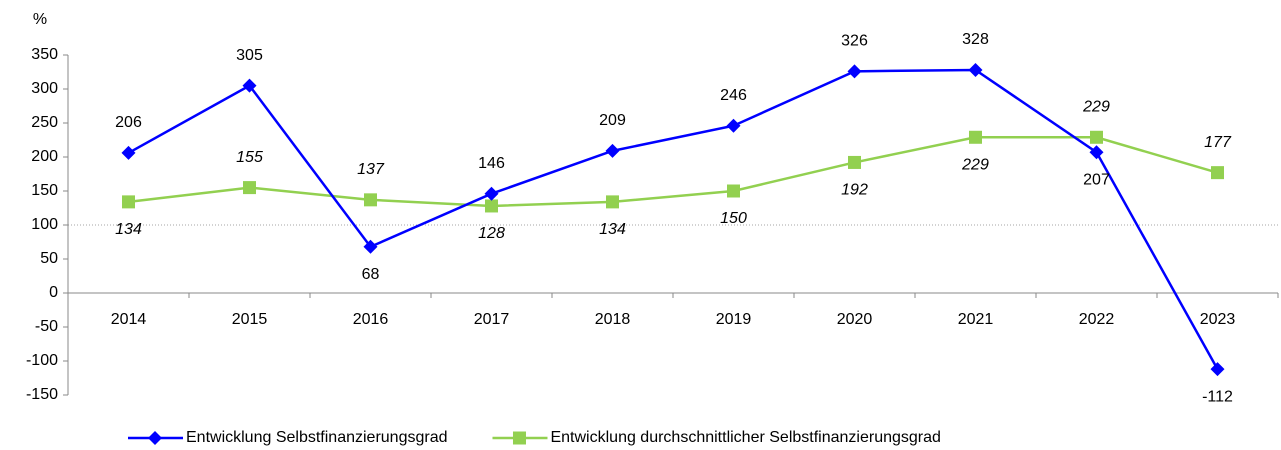  Describe the element at coordinates (44, 88) in the screenshot. I see `y-tick-label: 300` at that location.